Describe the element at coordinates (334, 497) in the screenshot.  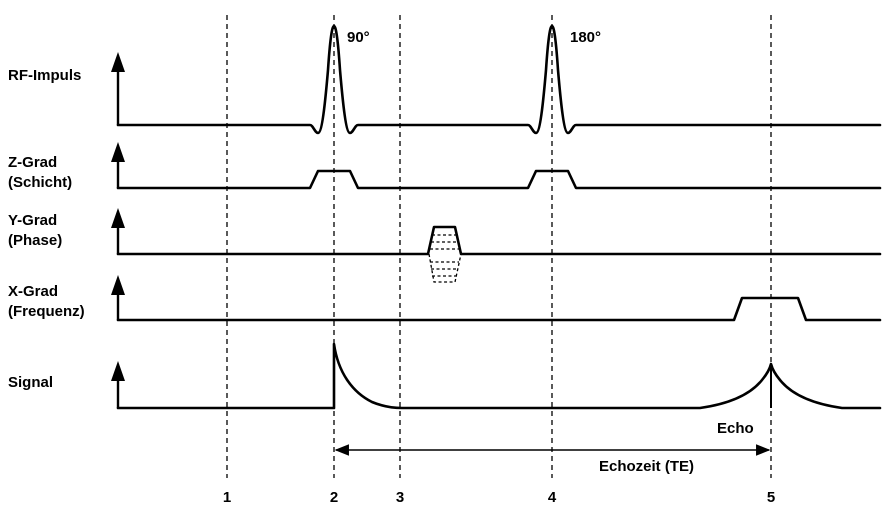
I see `time-marker-2: 2` at that location.